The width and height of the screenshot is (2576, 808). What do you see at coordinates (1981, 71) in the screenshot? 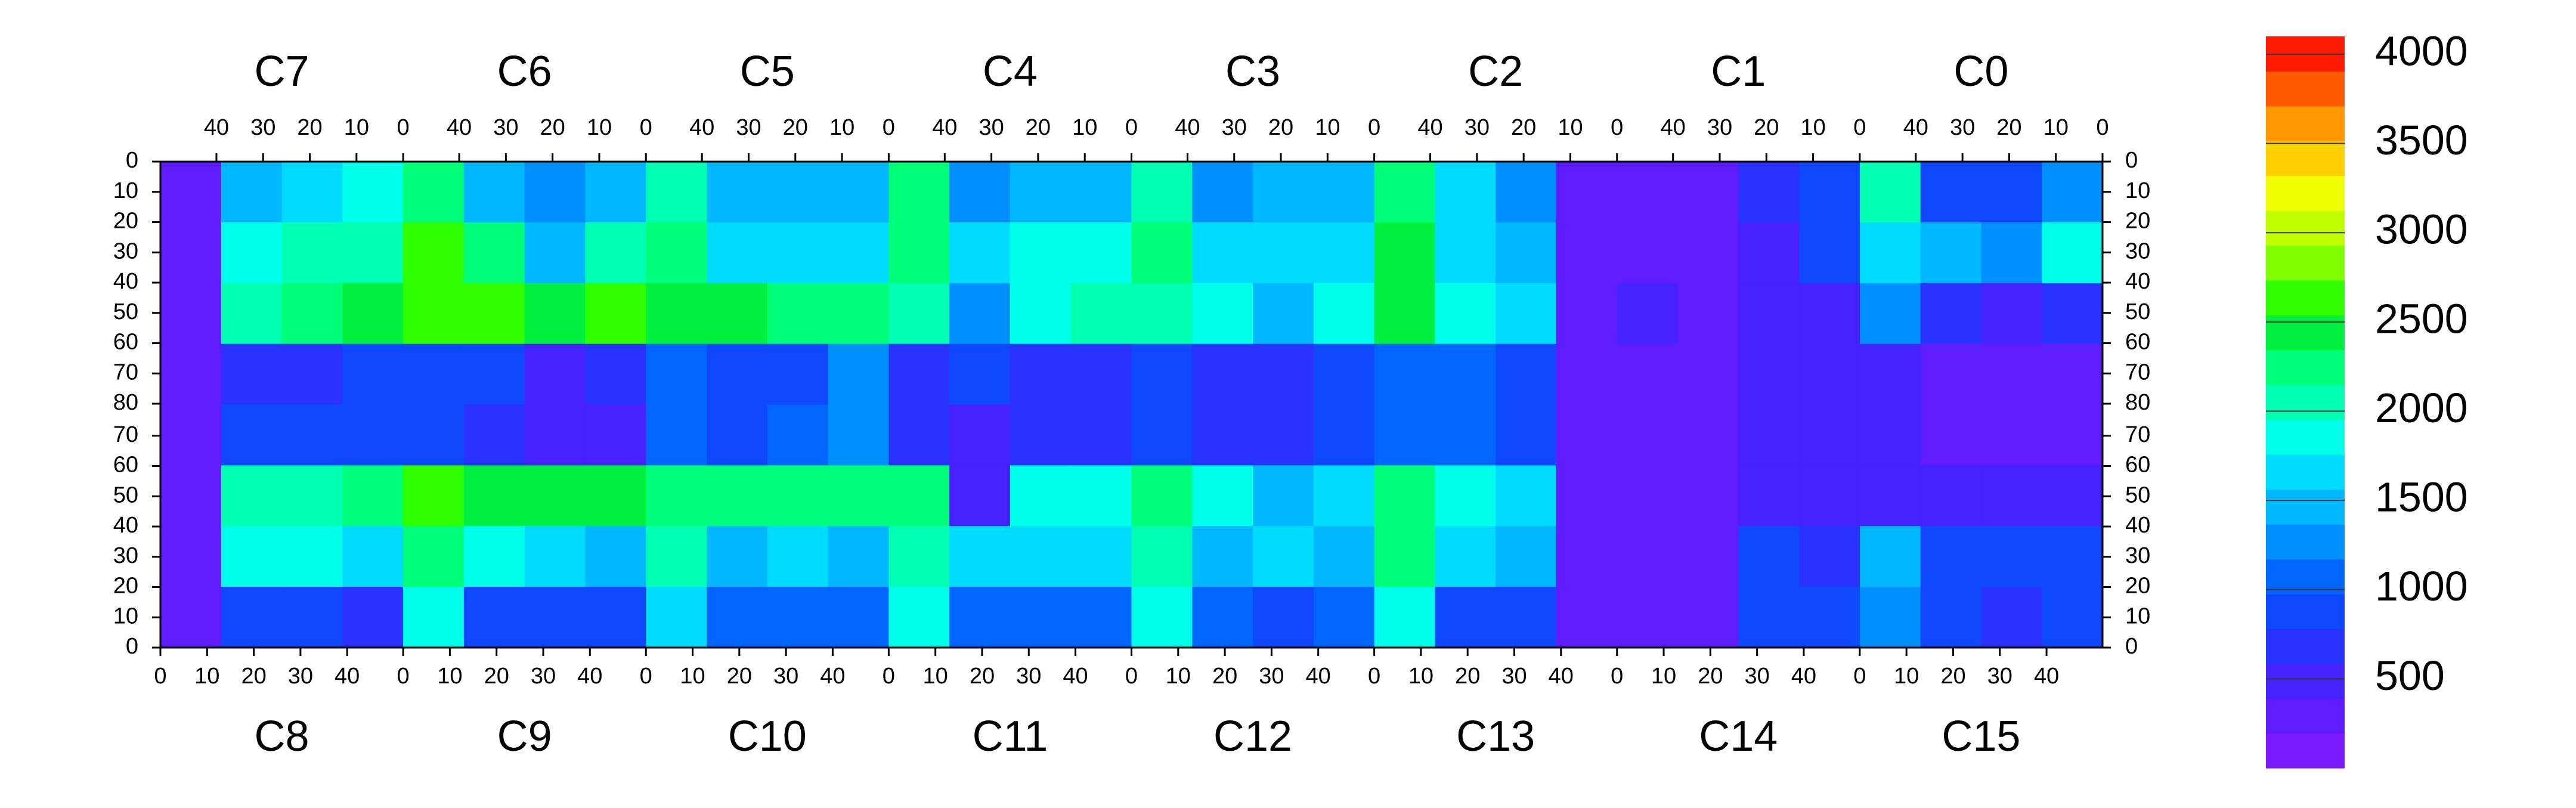
I see `chip-label: C0` at bounding box center [1981, 71].